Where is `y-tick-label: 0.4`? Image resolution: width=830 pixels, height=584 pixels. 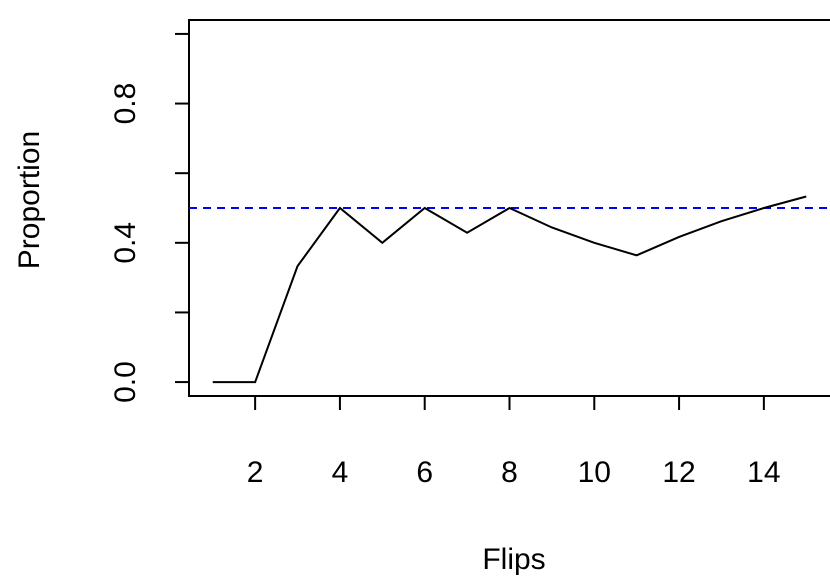
y-tick-label: 0.4 is located at coordinates (125, 243).